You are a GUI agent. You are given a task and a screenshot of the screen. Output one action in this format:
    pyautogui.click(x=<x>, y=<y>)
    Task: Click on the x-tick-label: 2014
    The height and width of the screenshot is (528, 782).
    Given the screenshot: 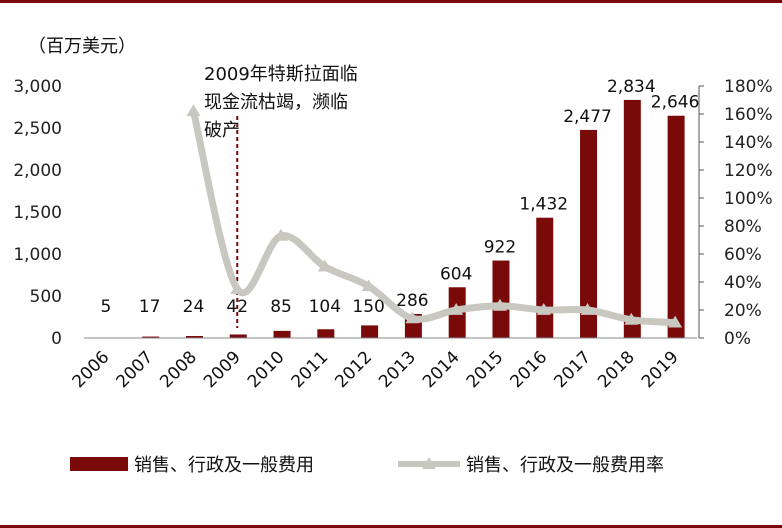 What is the action you would take?
    pyautogui.click(x=441, y=369)
    